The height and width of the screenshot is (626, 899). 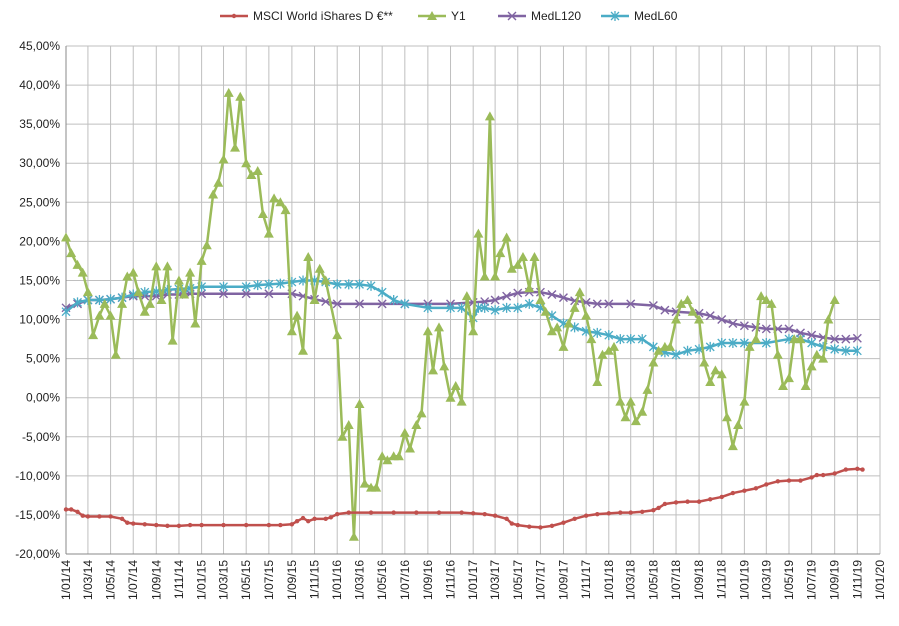 What do you see at coordinates (246, 580) in the screenshot?
I see `x-tick-label: 1/05/15` at bounding box center [246, 580].